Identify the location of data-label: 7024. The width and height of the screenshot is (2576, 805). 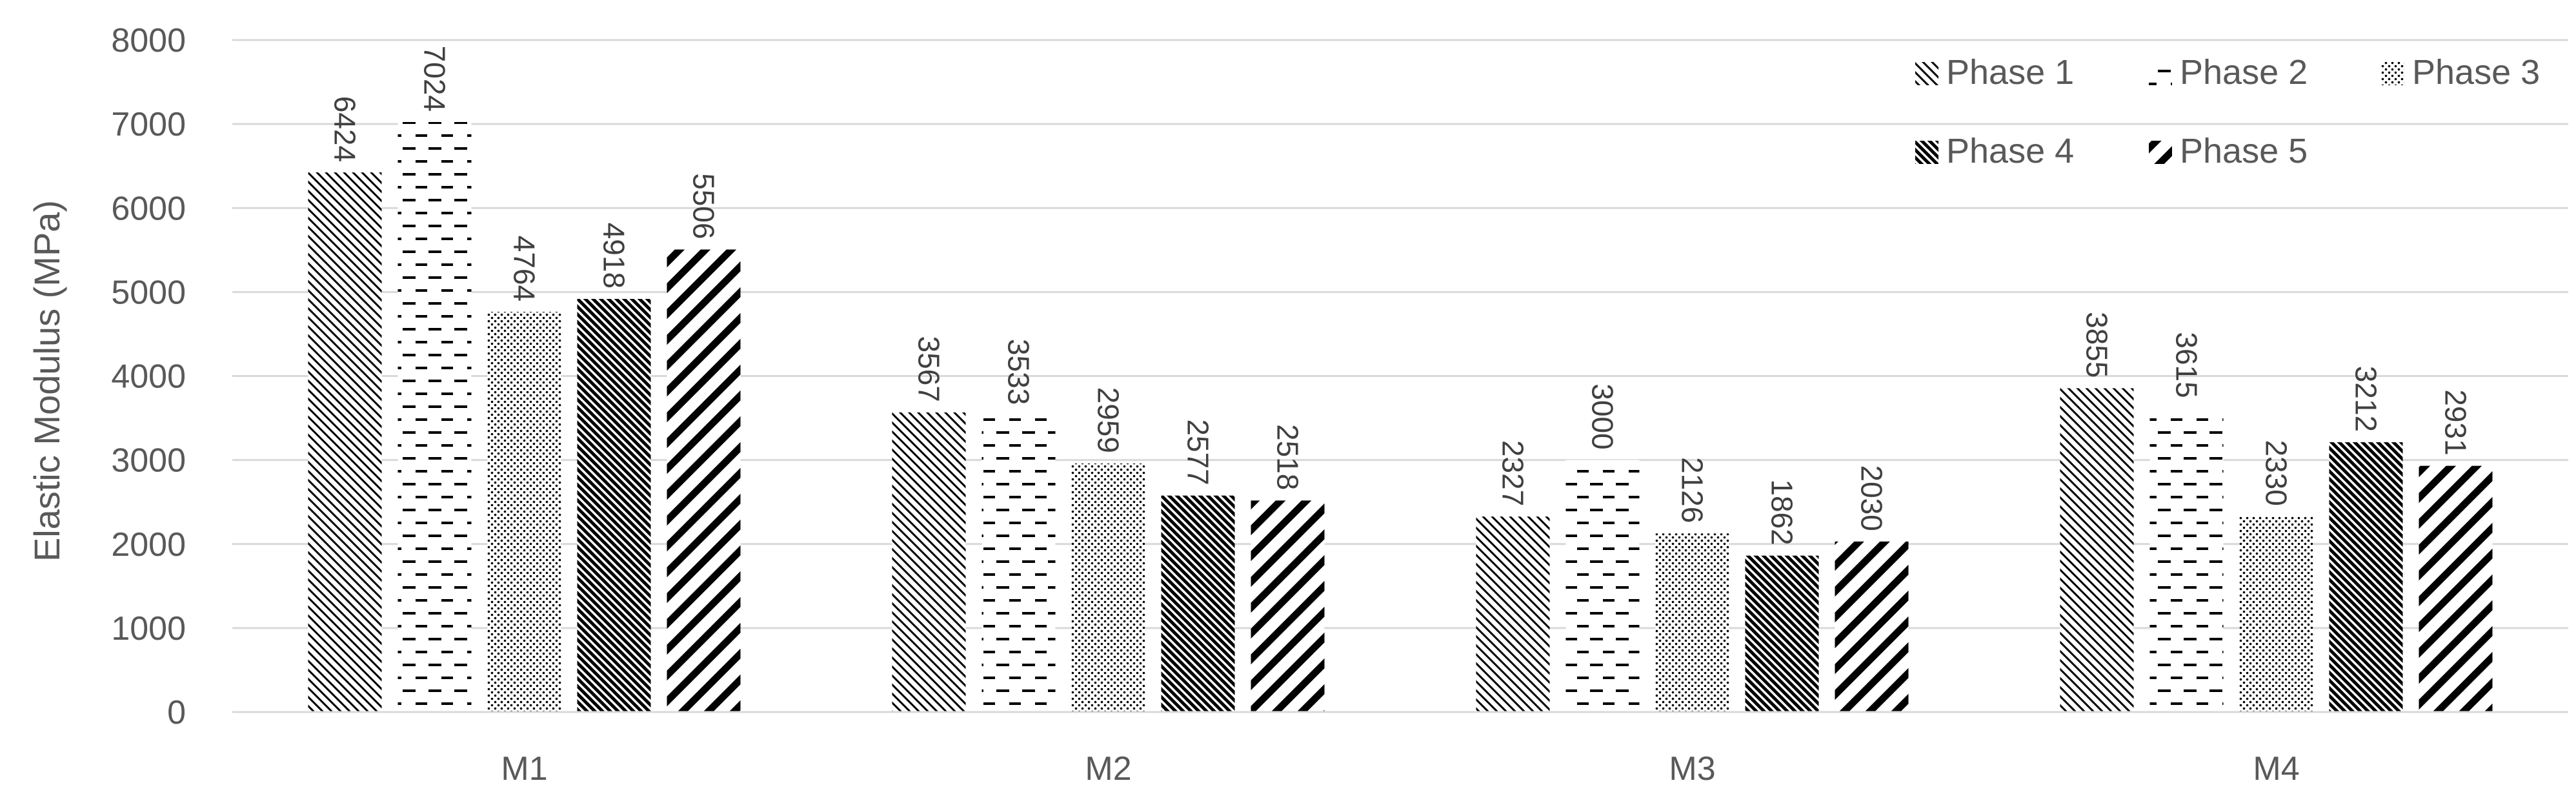
(435, 79).